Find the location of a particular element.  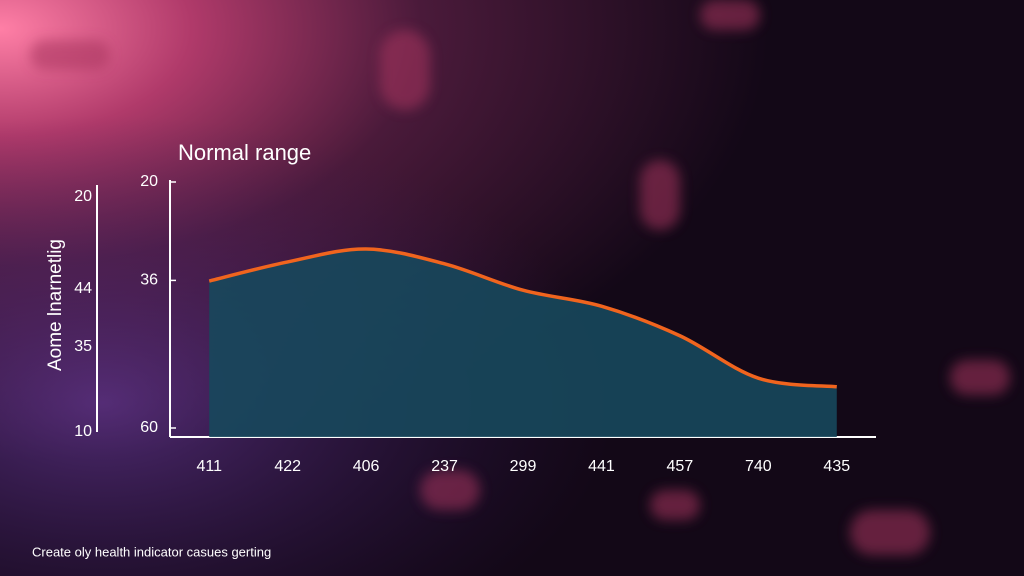

y-axis-label: Aome lnarnetlig is located at coordinates (55, 305).